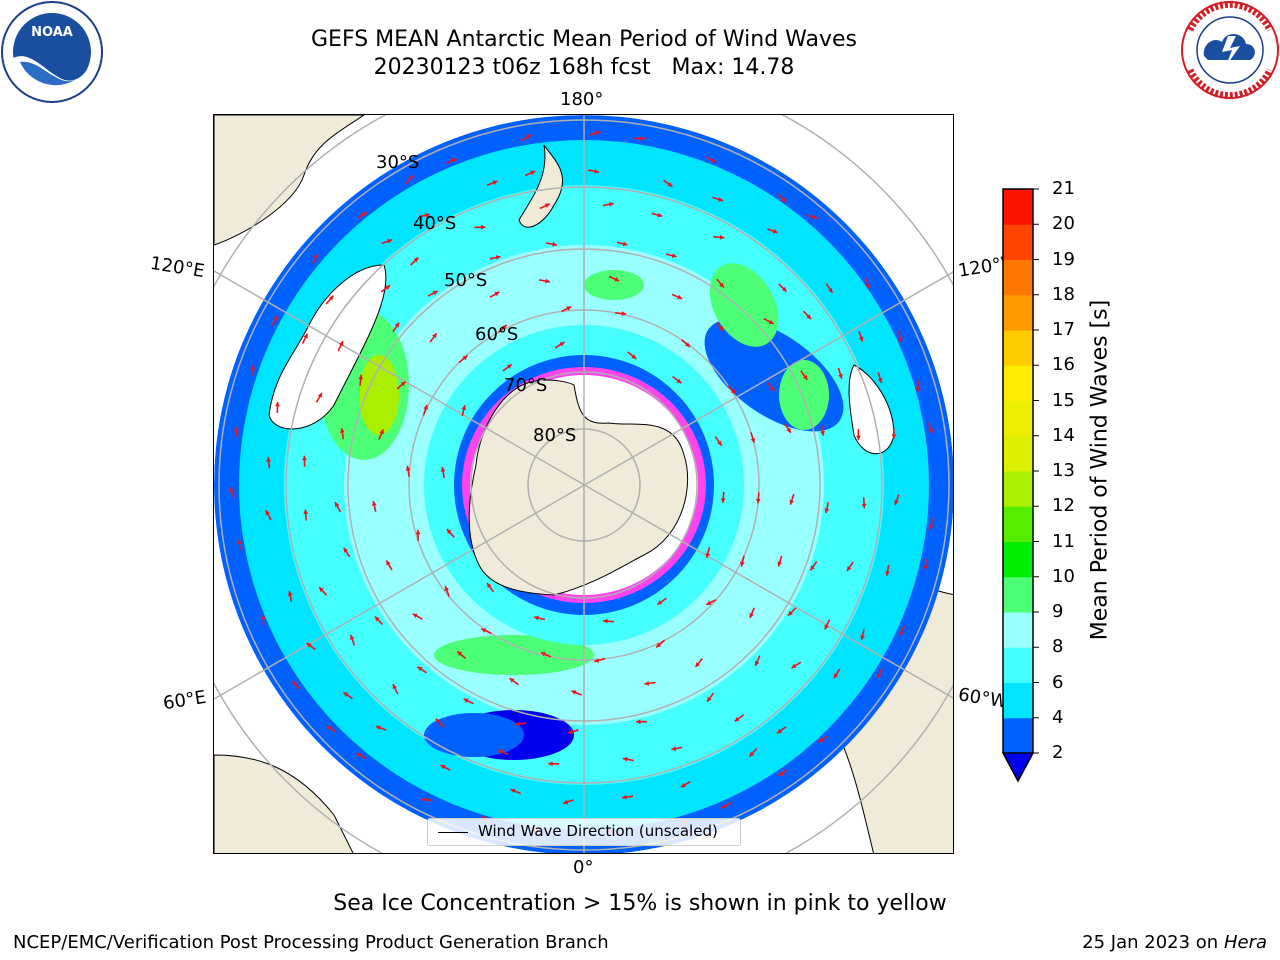 The image size is (1280, 960). Describe the element at coordinates (1063, 506) in the screenshot. I see `colorbar-tick-label: 12` at that location.